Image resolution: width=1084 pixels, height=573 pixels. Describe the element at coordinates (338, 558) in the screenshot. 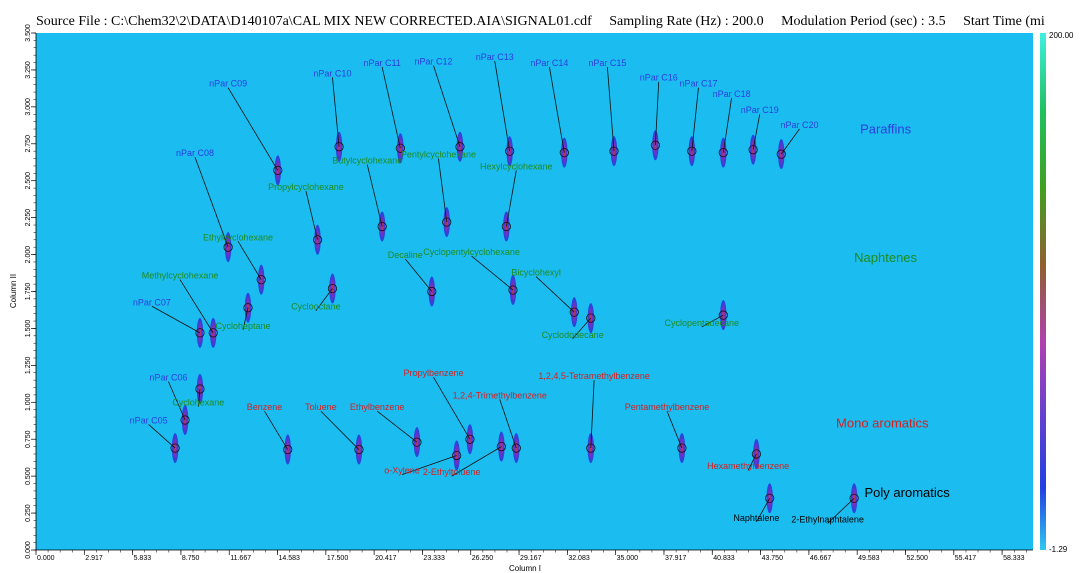

I see `x-tick-label: 17.500` at that location.